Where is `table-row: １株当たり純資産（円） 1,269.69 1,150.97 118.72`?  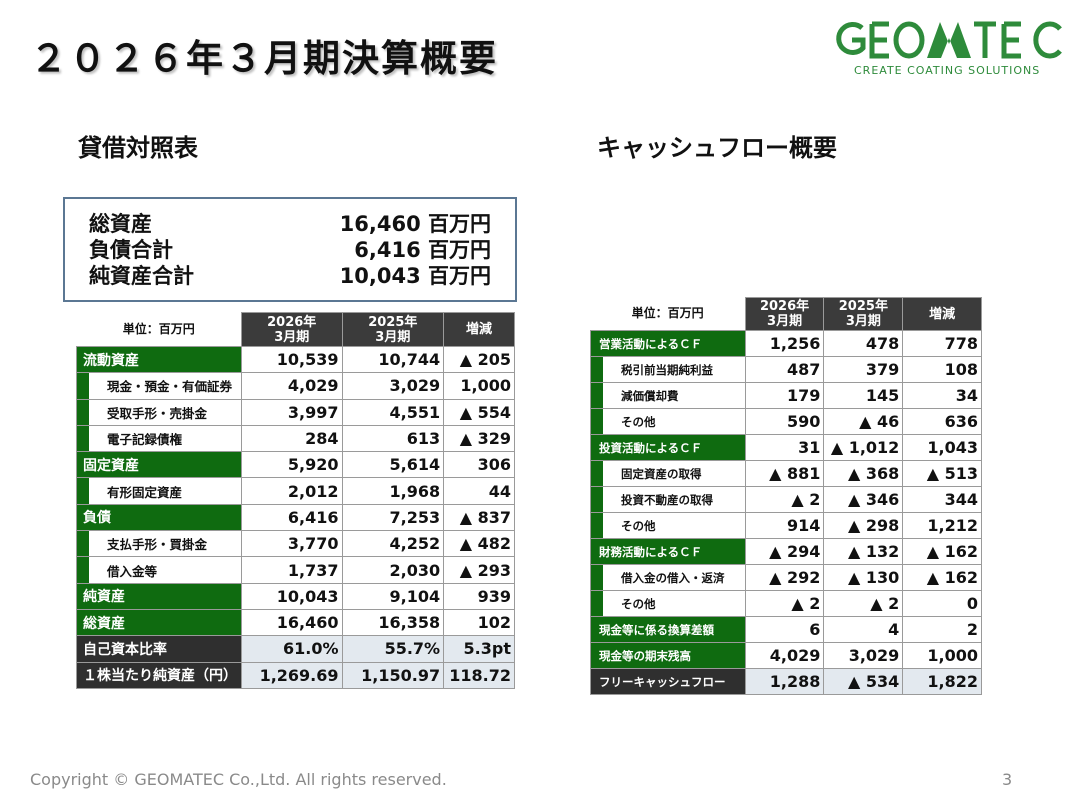 table-row: １株当たり純資産（円） 1,269.69 1,150.97 118.72 is located at coordinates (295, 675).